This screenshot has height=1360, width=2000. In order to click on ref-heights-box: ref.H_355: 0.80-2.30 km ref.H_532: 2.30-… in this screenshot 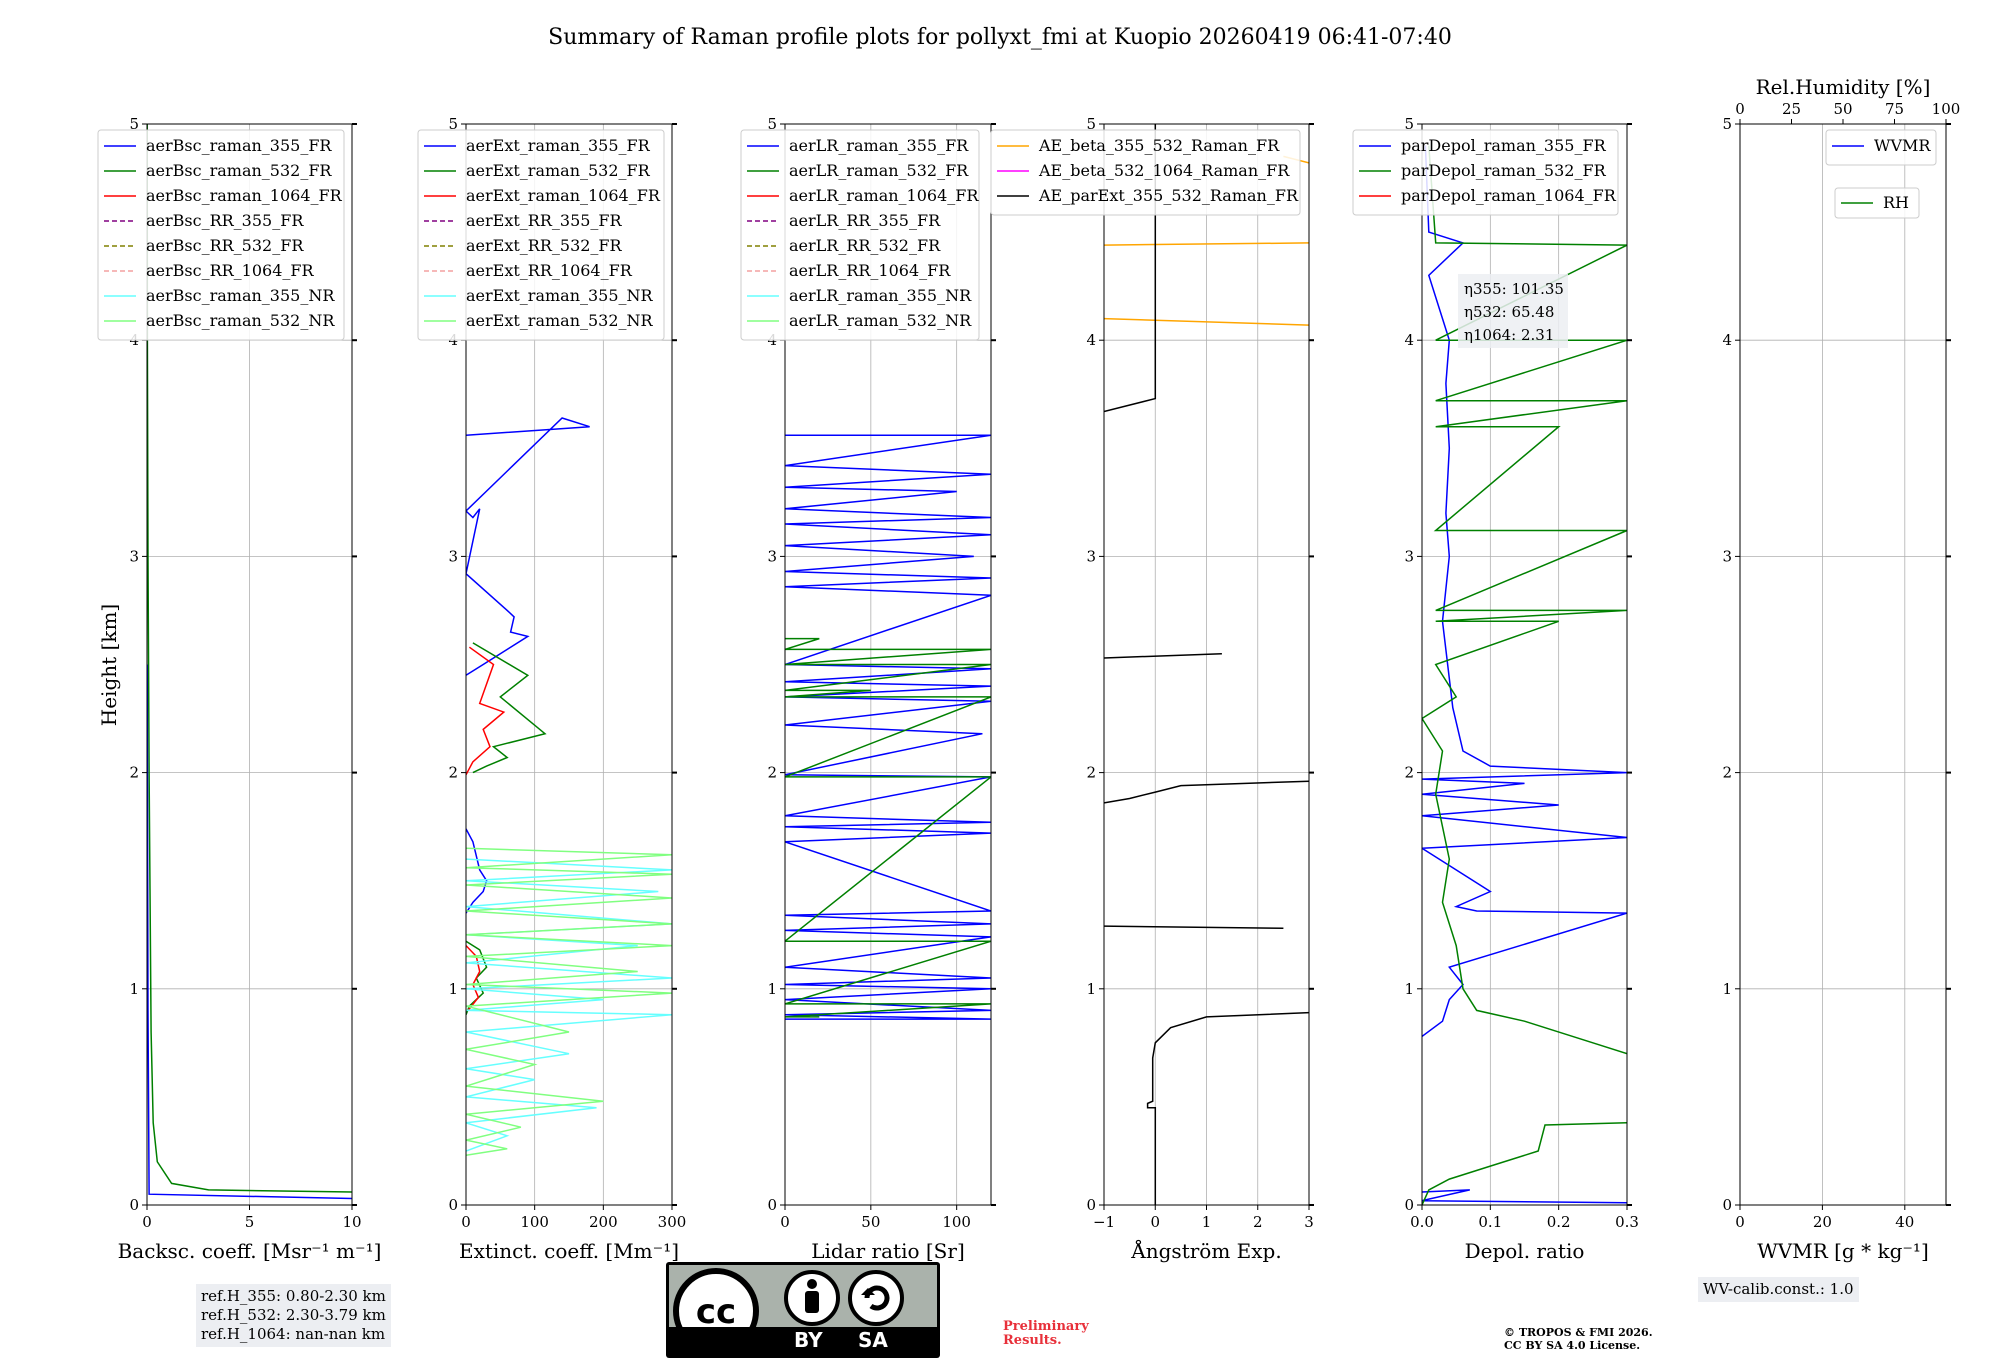, I will do `click(293, 1315)`.